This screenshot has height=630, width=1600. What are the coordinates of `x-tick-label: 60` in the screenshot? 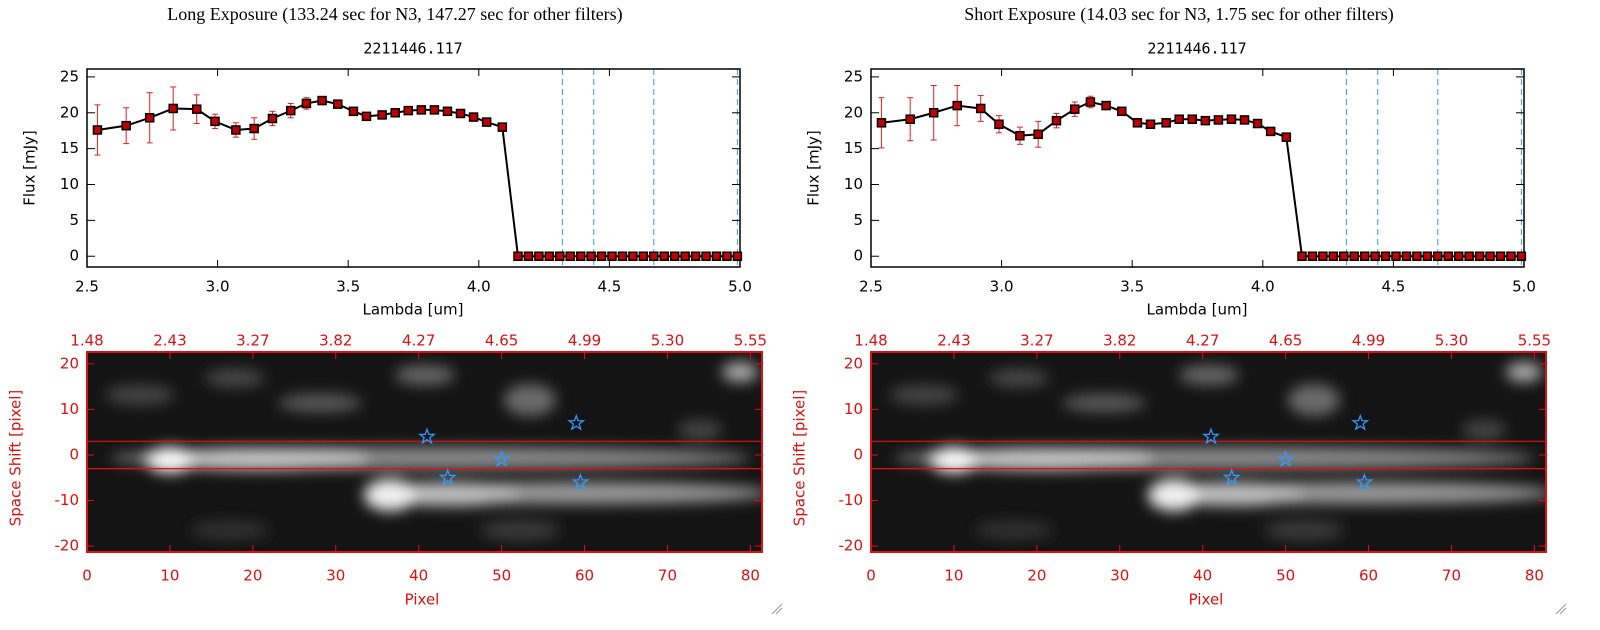 It's located at (1368, 576).